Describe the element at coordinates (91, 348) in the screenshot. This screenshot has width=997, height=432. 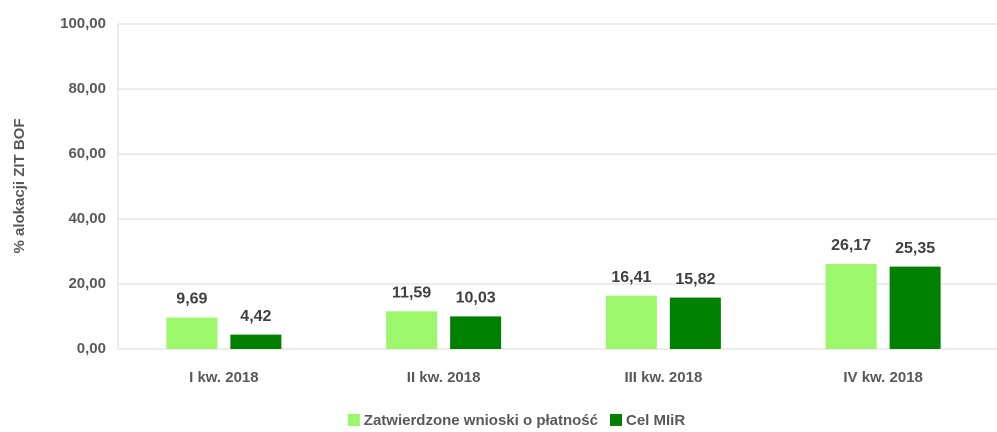
I see `y-tick-label: 0,00` at that location.